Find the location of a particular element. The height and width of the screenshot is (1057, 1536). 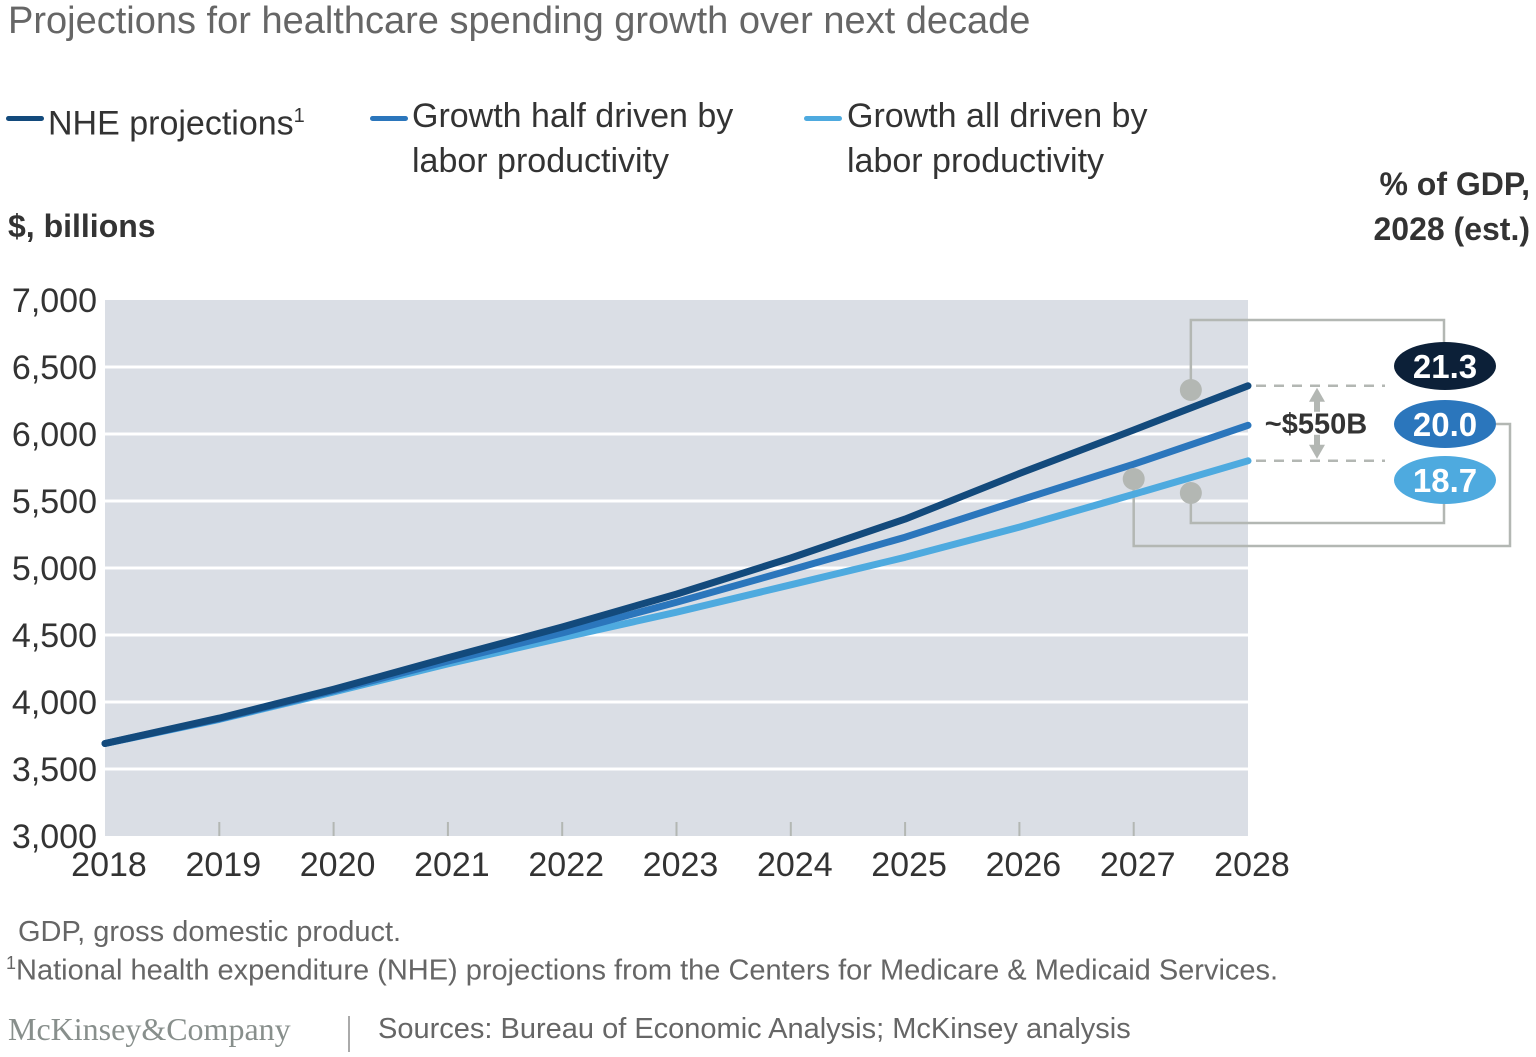

y-axis-unit-label: $, billions is located at coordinates (82, 226).